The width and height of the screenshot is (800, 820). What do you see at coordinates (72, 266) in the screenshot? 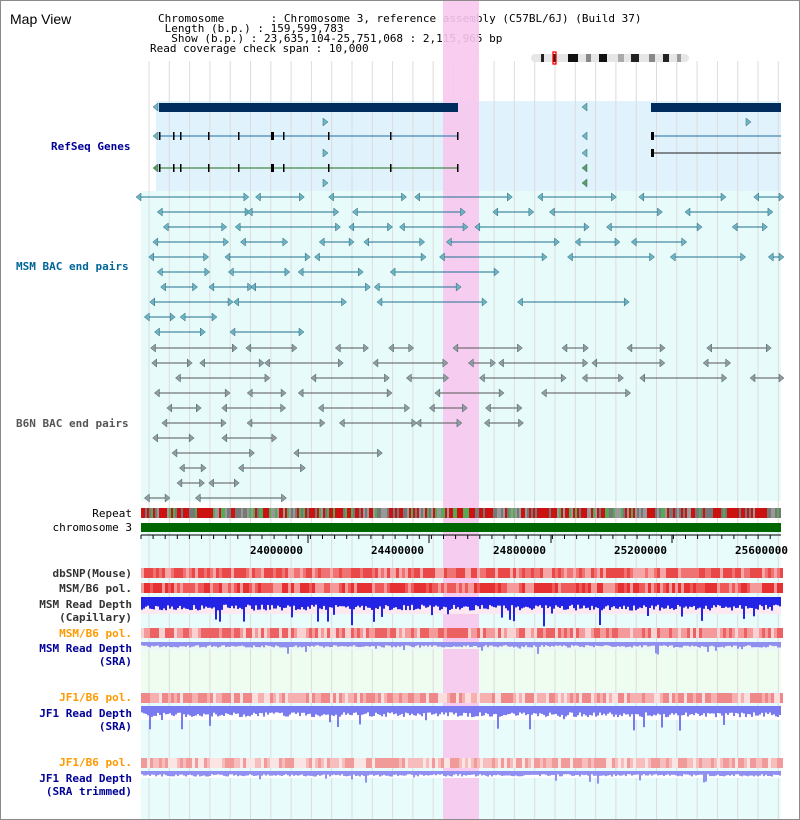
I see `msm-bac-track-label: MSM BAC end pairs` at bounding box center [72, 266].